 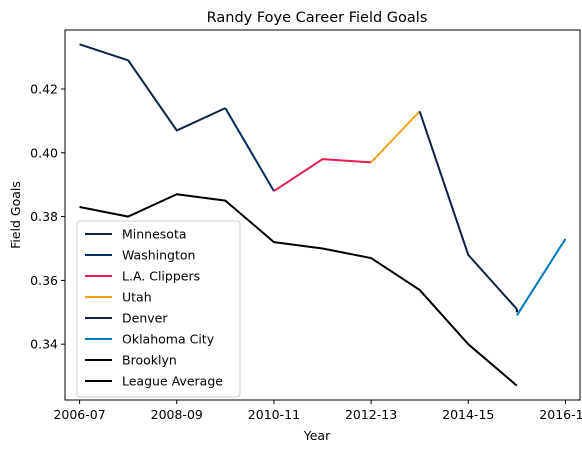 I want to click on x-tick-label-4: 2014-15, so click(x=468, y=414).